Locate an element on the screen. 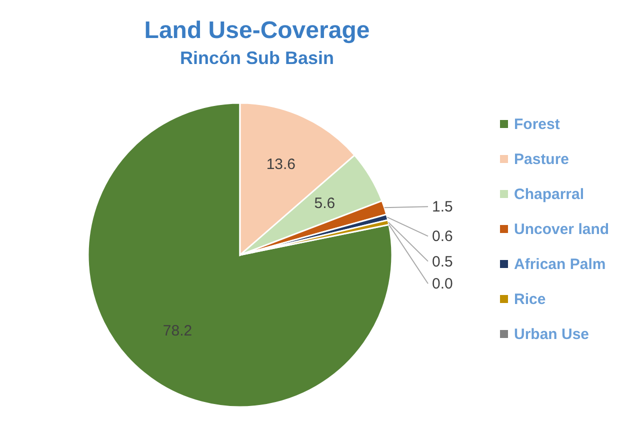  data-label: 5.6 is located at coordinates (325, 203).